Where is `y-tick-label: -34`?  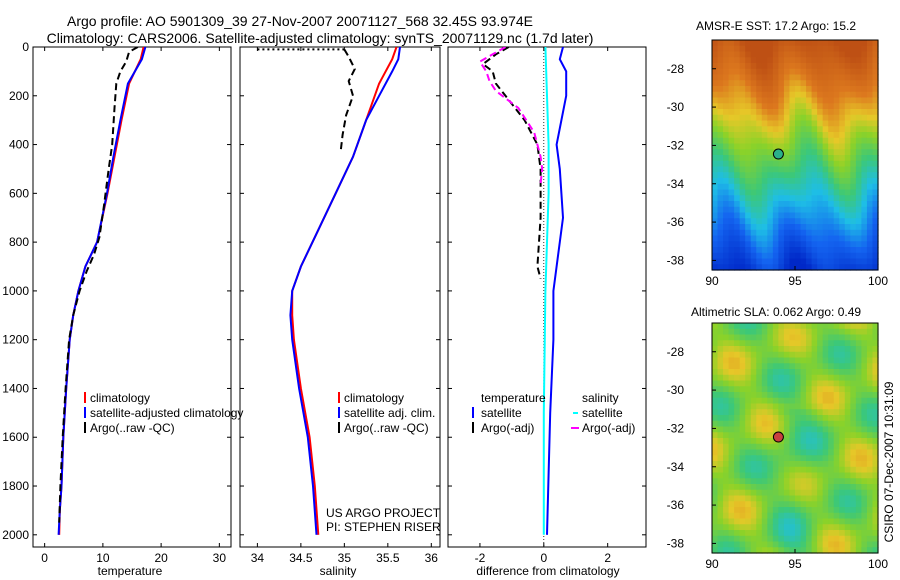
y-tick-label: -34 is located at coordinates (676, 467).